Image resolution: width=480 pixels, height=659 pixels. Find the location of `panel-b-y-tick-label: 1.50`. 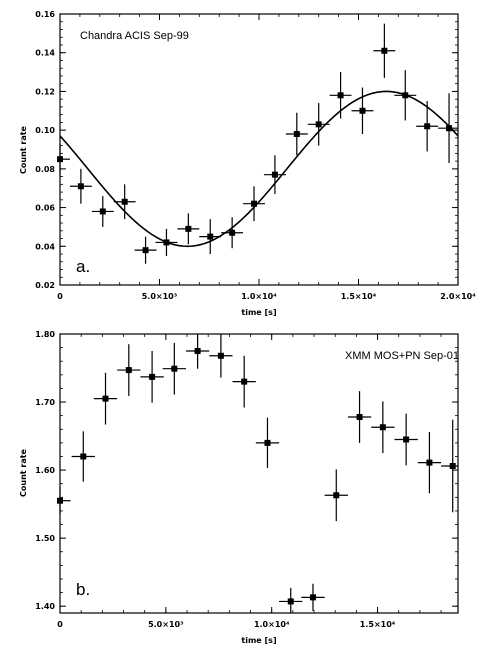

panel-b-y-tick-label: 1.50 is located at coordinates (45, 538).